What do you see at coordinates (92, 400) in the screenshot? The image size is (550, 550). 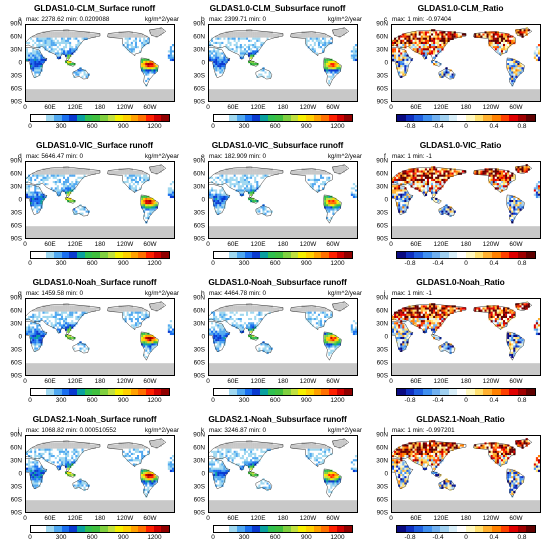 I see `colorbar-tick-label: 600` at bounding box center [92, 400].